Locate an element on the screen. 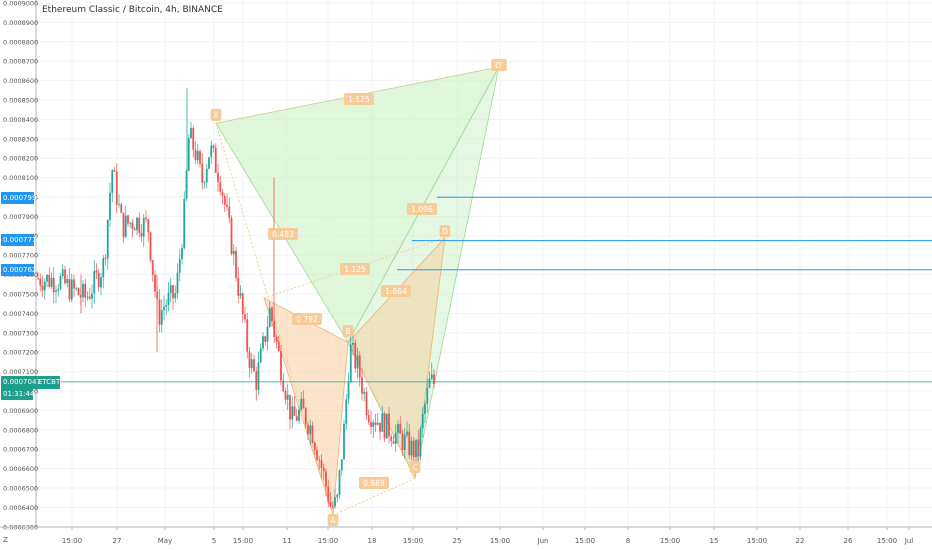  pattern-ratio-3: 0.689 is located at coordinates (374, 483).